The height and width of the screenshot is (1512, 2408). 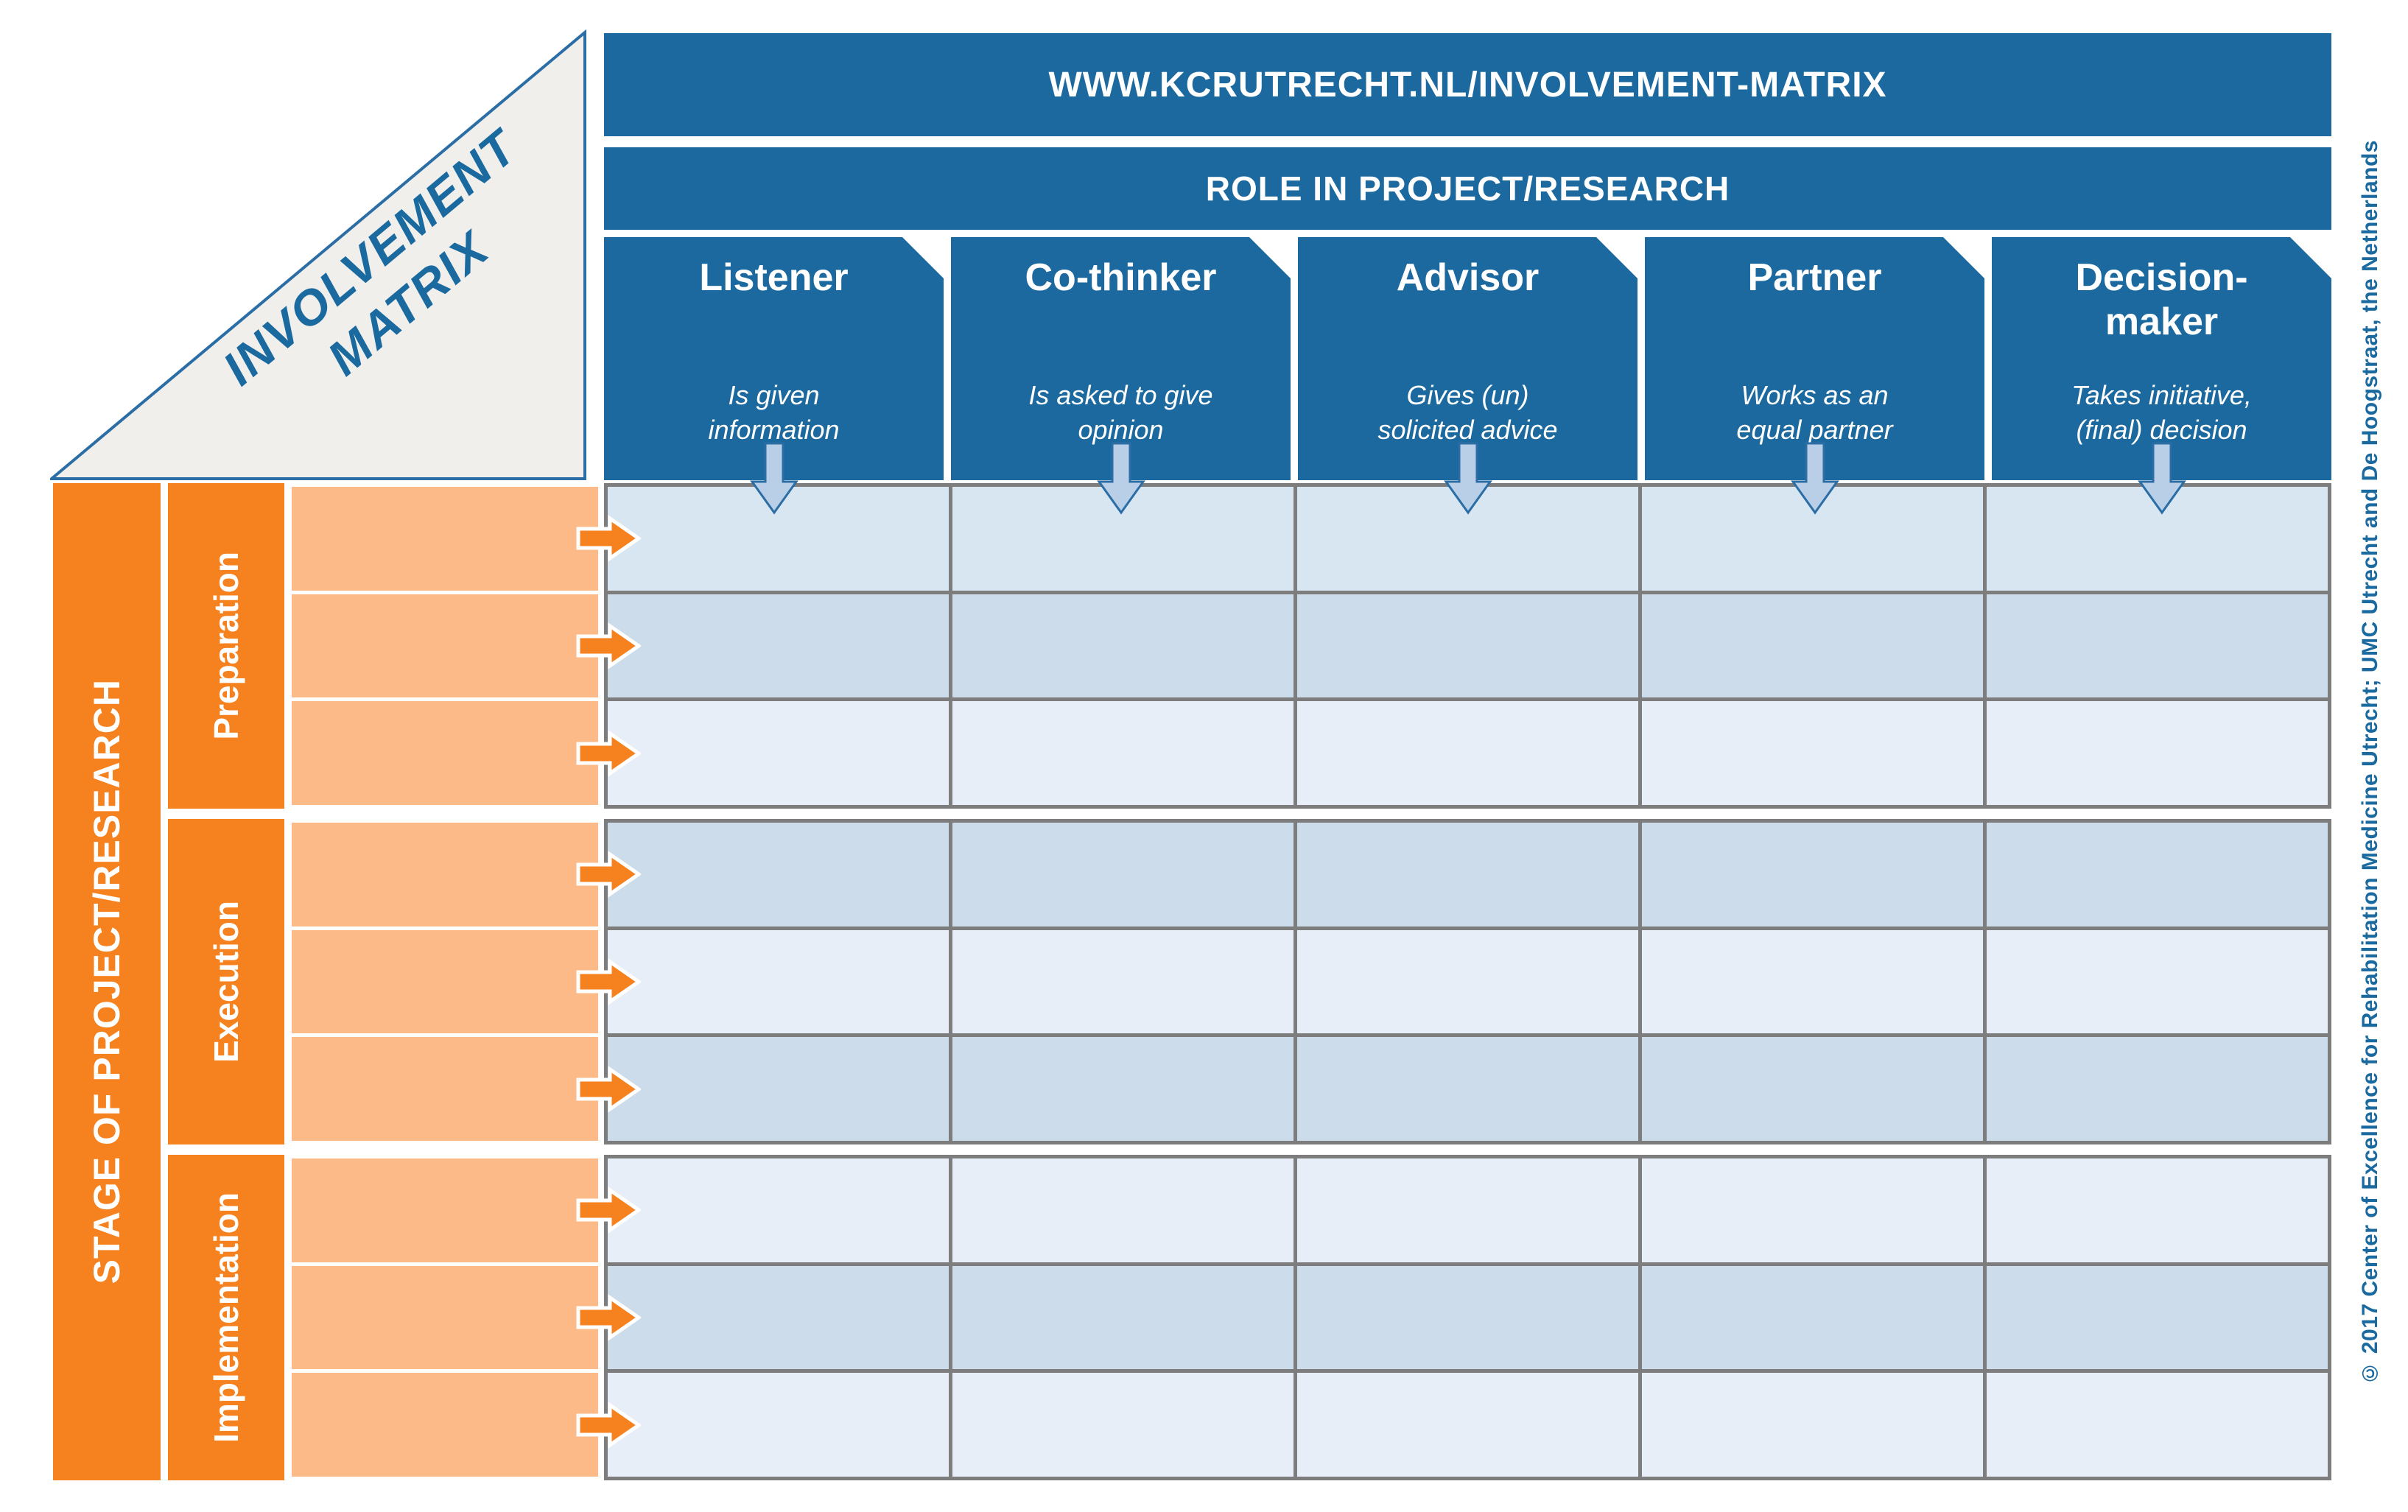 I want to click on role-label: Decision- maker, so click(x=2161, y=299).